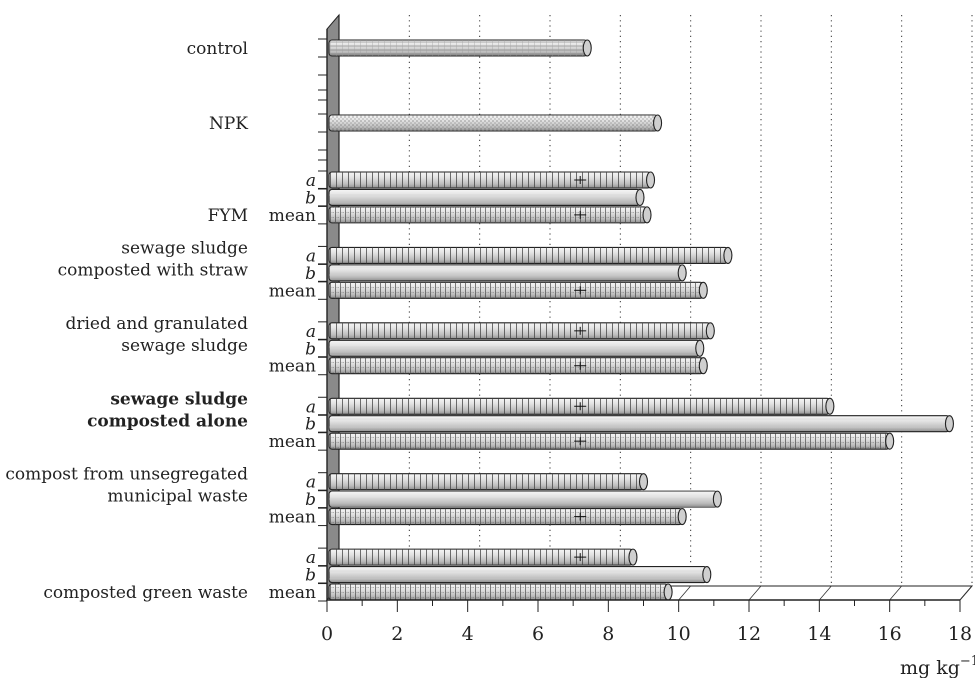  I want to click on group-label: control, so click(217, 49).